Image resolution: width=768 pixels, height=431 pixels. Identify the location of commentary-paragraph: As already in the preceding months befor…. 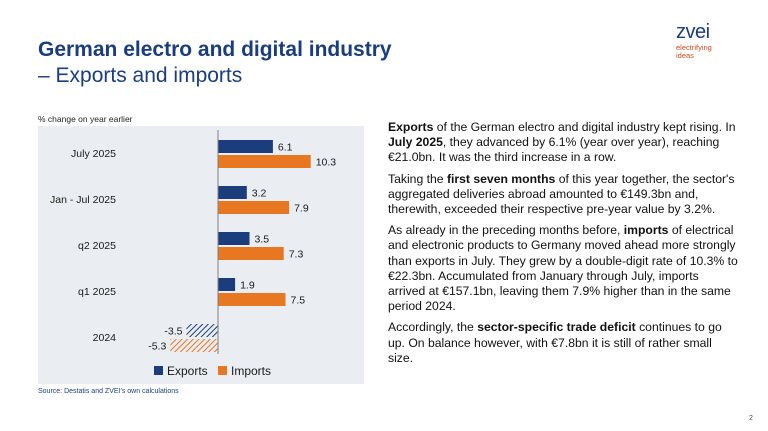
(563, 268).